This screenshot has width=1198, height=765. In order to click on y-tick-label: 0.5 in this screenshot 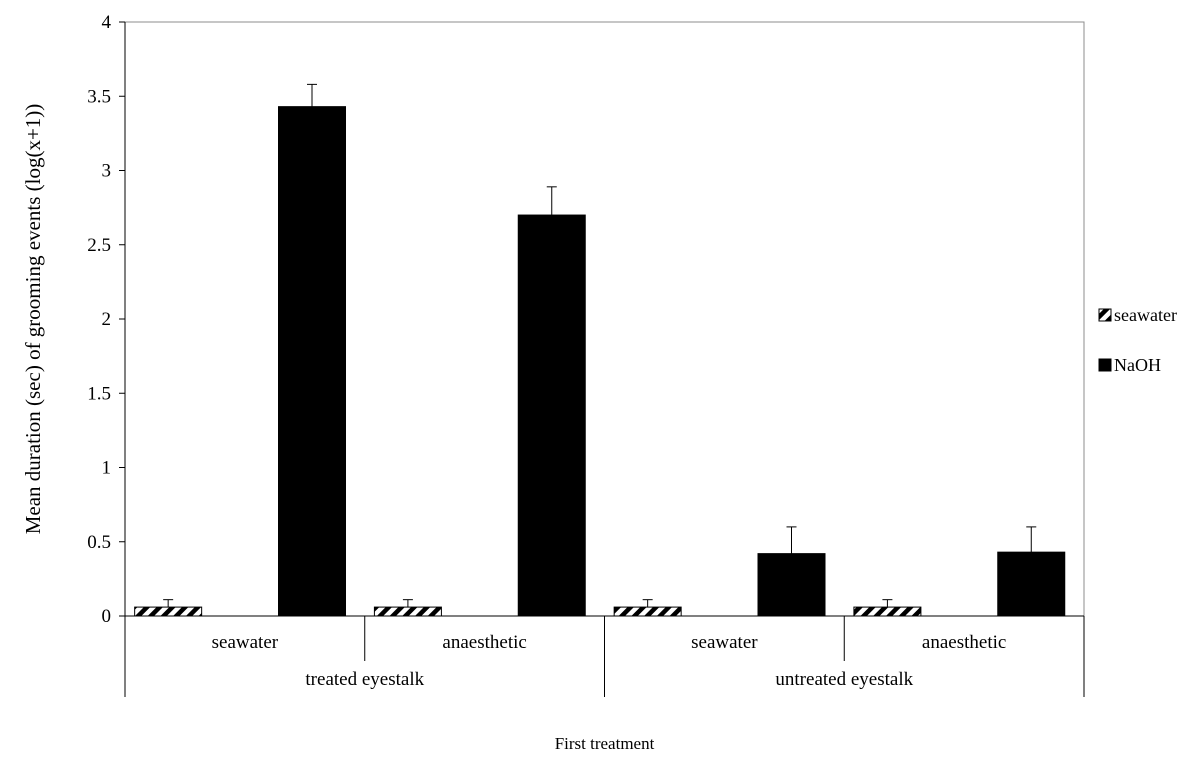, I will do `click(99, 542)`.